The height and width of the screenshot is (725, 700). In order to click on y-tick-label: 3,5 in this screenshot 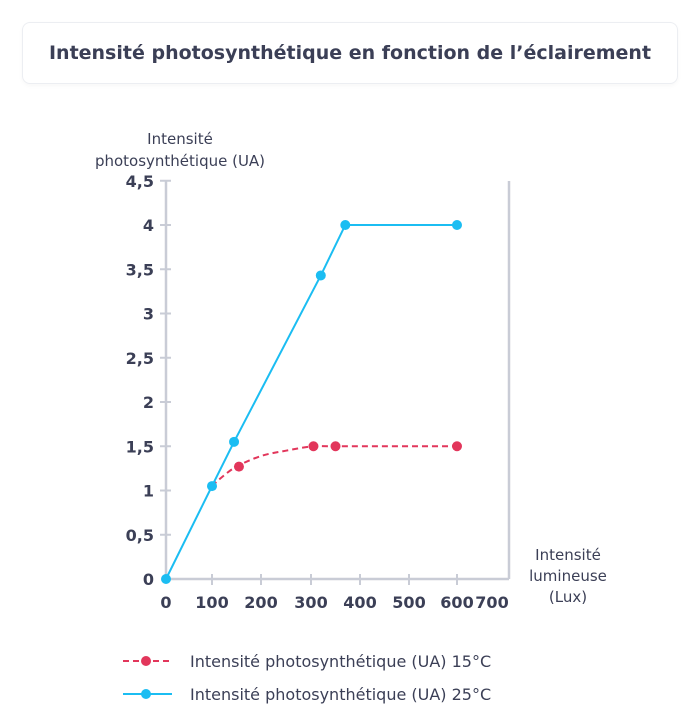, I will do `click(140, 269)`.